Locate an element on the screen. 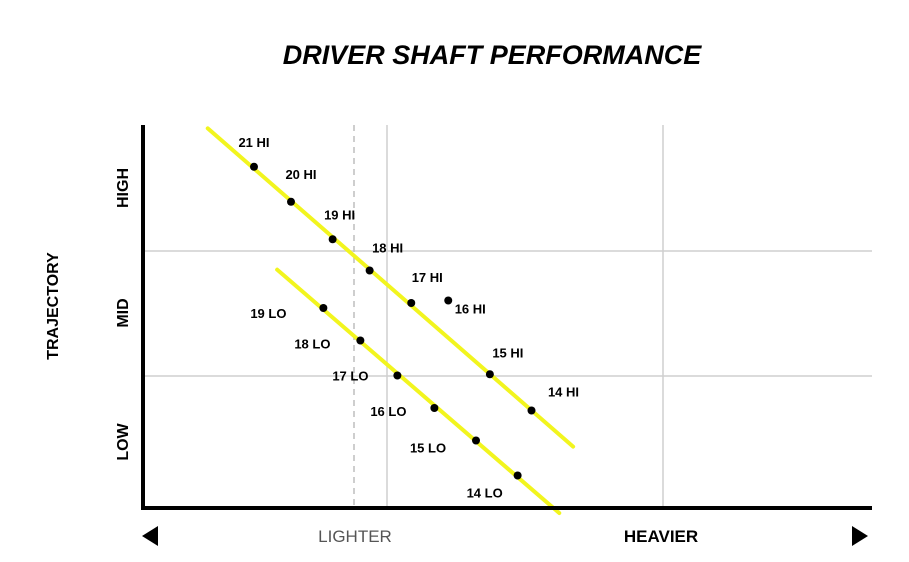 This screenshot has width=909, height=562. data-label-18-lo: 18 LO is located at coordinates (312, 344).